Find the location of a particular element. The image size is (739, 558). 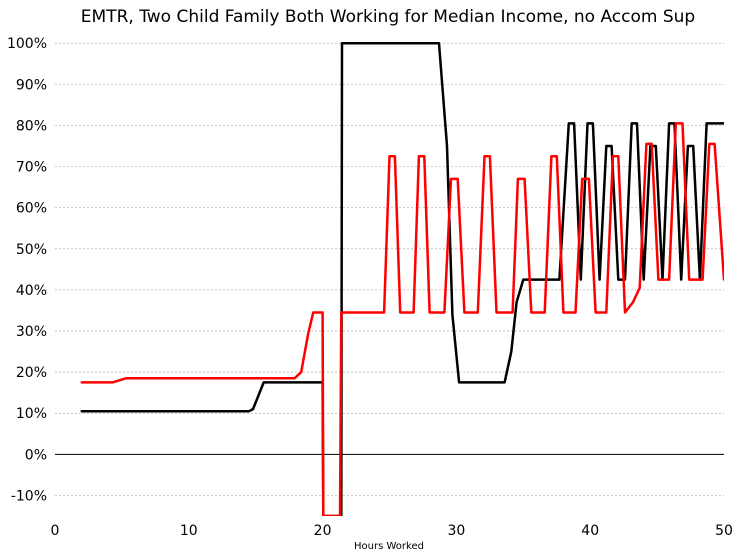

x-tick-label: 40 is located at coordinates (590, 531).